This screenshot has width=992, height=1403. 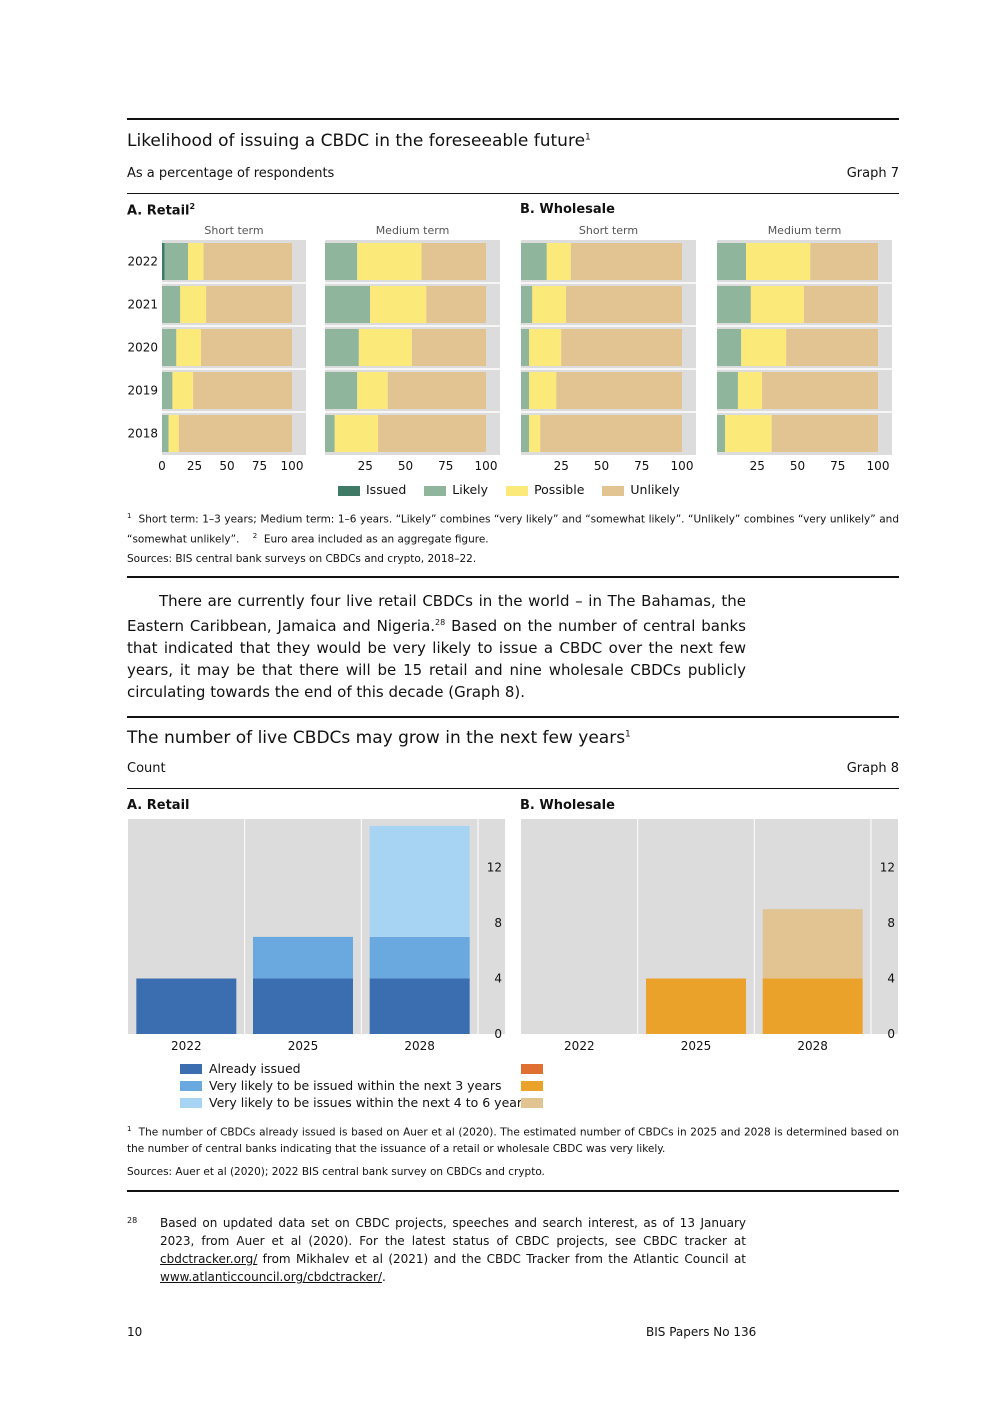 What do you see at coordinates (513, 1191) in the screenshot?
I see `graph8-bottom-rule` at bounding box center [513, 1191].